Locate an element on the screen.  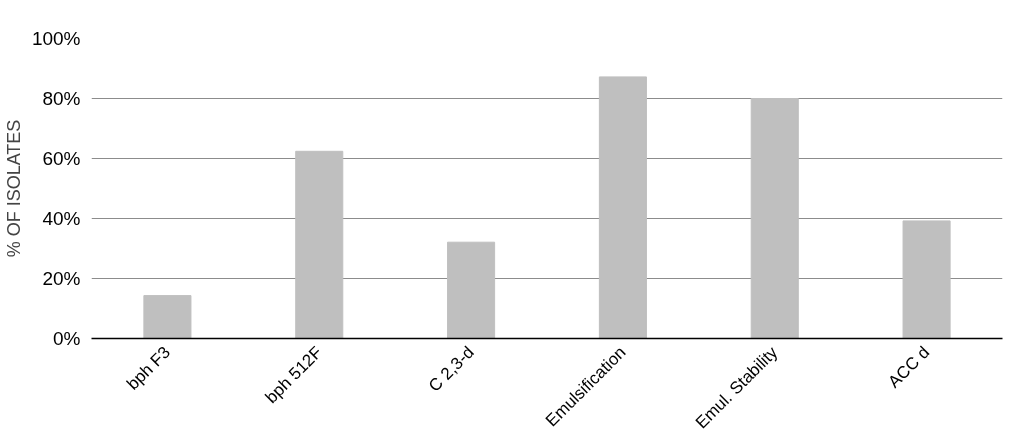
y-tick-label: 40% is located at coordinates (61, 218).